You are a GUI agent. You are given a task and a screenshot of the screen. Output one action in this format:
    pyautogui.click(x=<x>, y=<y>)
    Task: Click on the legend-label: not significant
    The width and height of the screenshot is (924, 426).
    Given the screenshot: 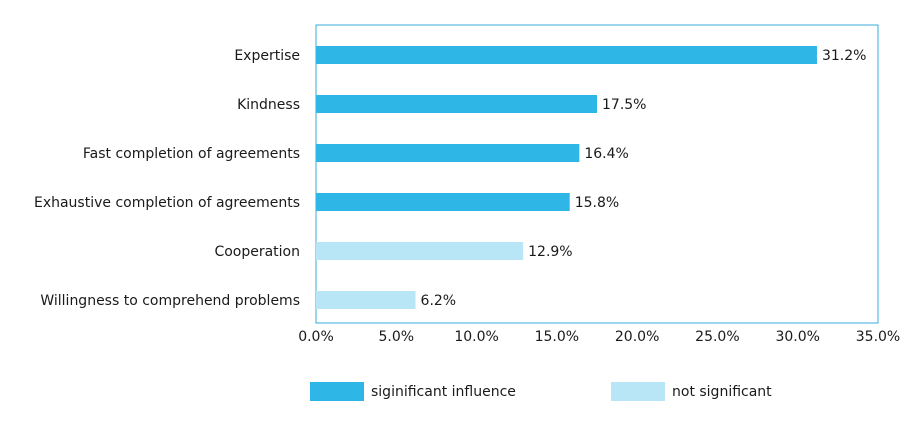 What is the action you would take?
    pyautogui.click(x=722, y=392)
    